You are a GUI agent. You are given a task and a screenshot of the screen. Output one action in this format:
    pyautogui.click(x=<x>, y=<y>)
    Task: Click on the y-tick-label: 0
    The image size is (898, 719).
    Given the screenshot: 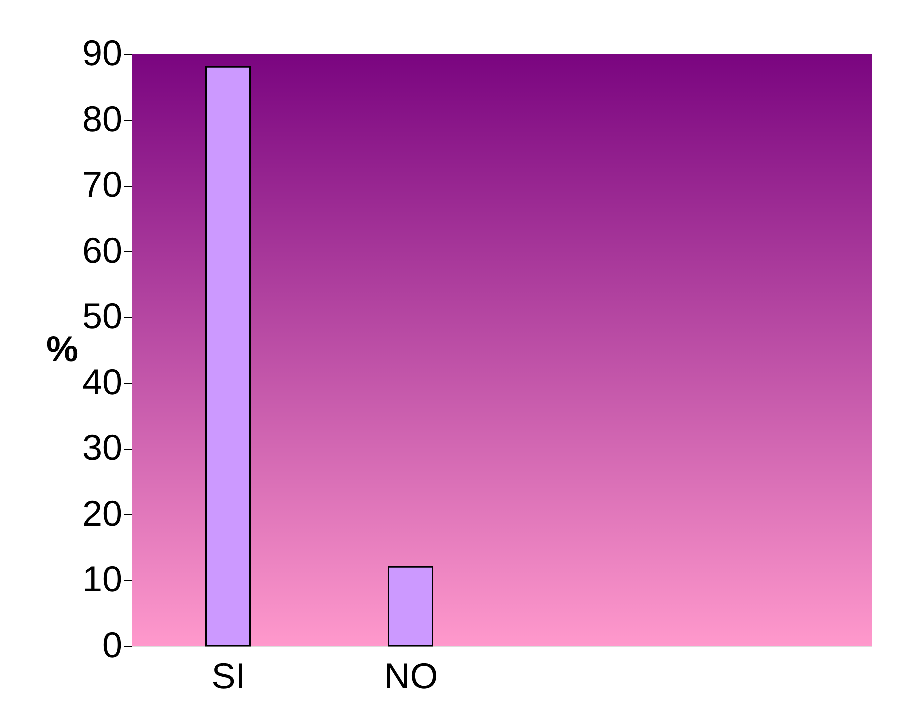 What is the action you would take?
    pyautogui.click(x=112, y=645)
    